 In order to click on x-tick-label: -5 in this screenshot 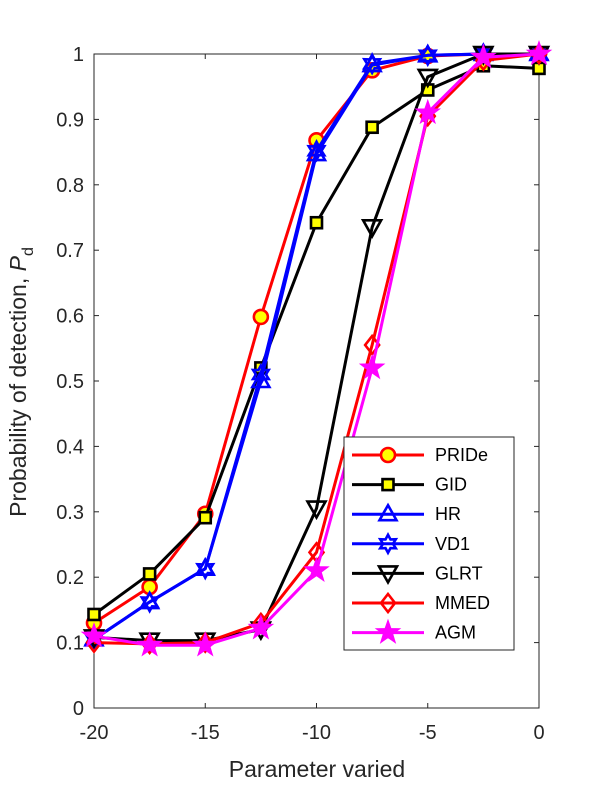, I will do `click(428, 733)`.